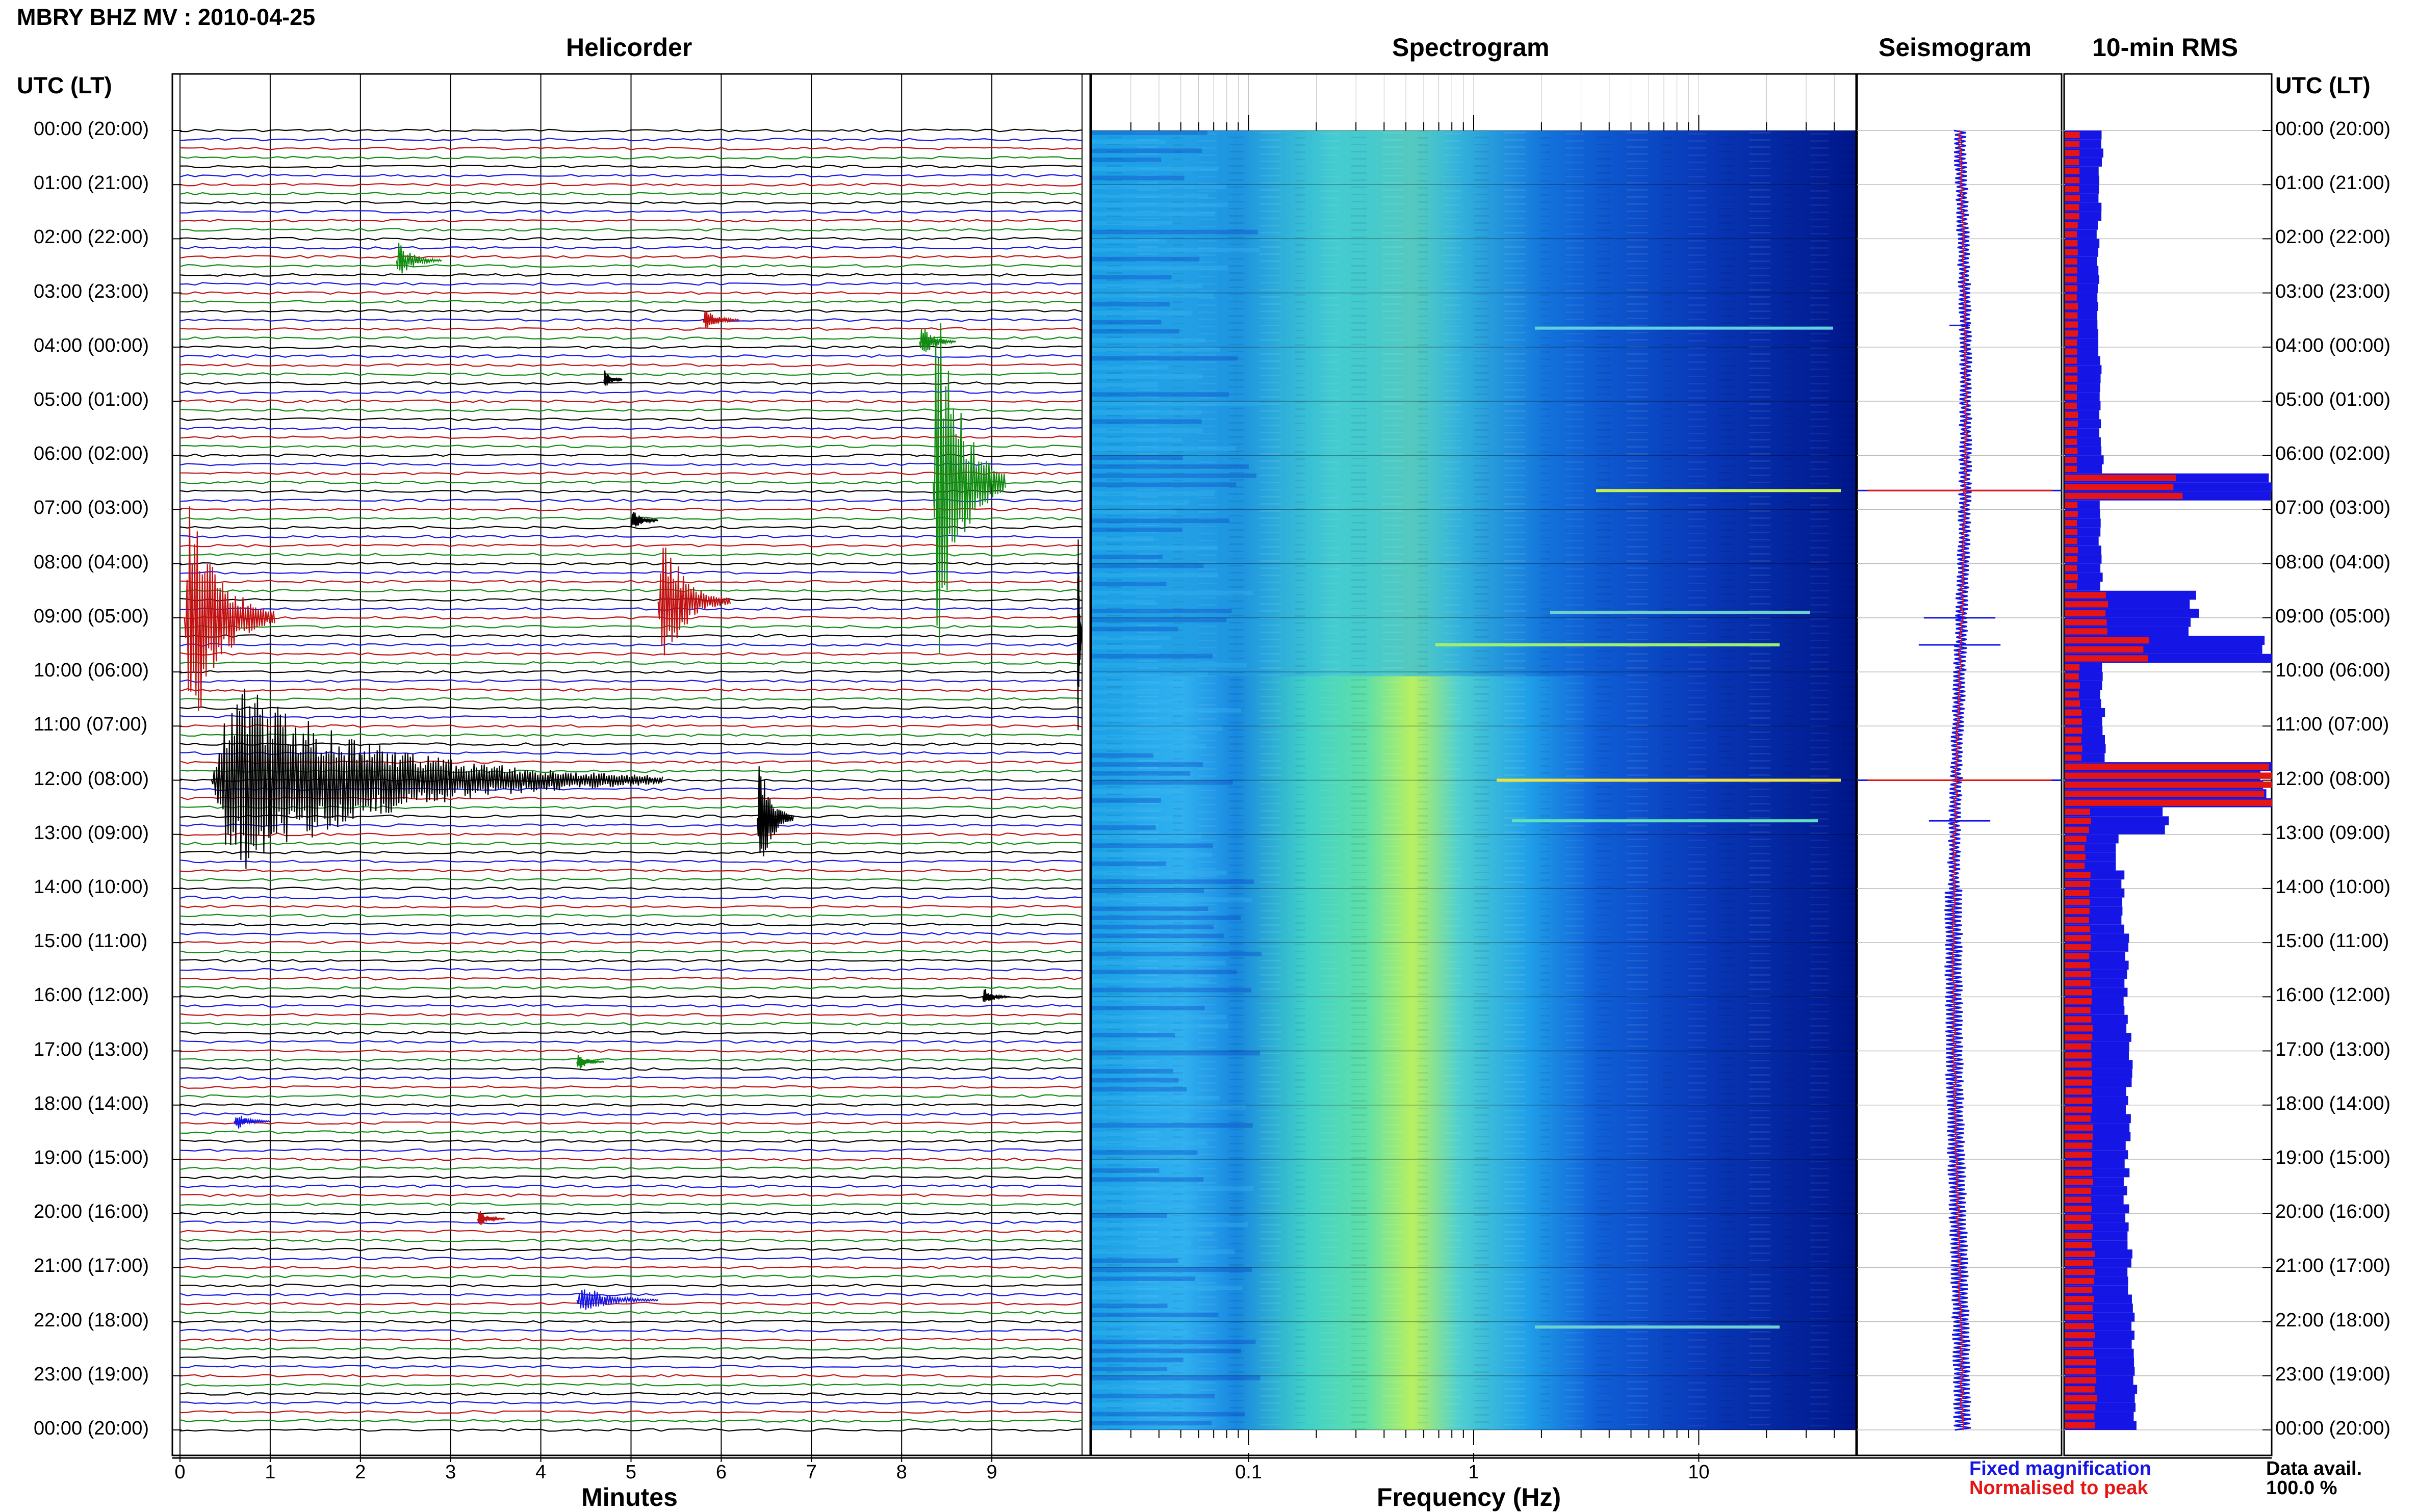 The height and width of the screenshot is (1512, 2417). Describe the element at coordinates (2333, 454) in the screenshot. I see `time-label-right: 06:00 (02:00)` at that location.